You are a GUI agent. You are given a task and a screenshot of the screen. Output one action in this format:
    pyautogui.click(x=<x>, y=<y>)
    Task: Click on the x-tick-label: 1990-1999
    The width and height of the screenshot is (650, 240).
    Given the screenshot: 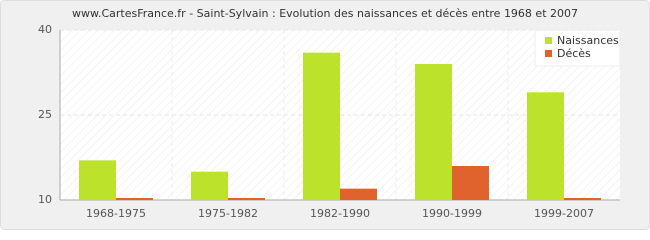 What is the action you would take?
    pyautogui.click(x=452, y=213)
    